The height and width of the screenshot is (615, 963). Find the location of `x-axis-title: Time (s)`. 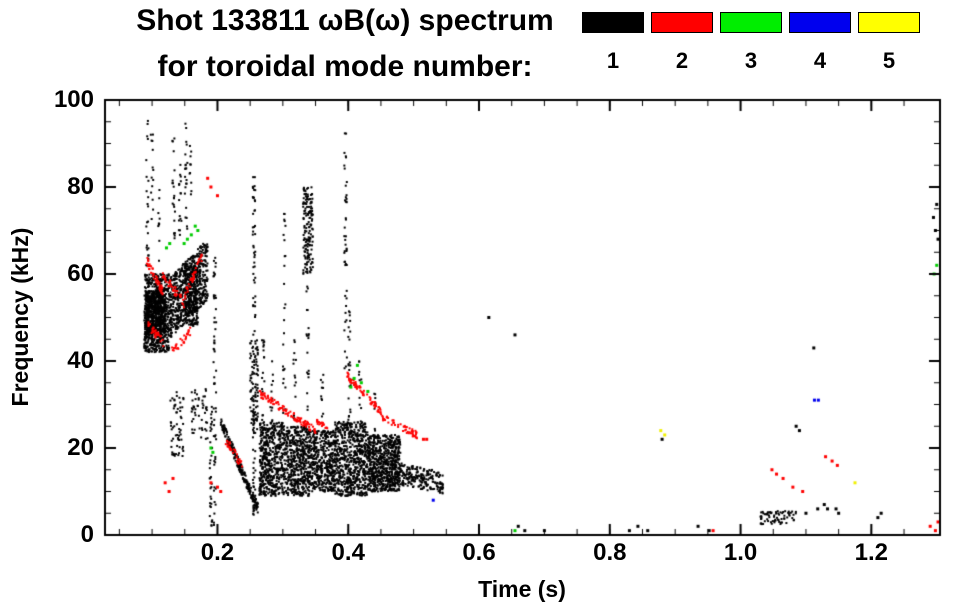

x-axis-title: Time (s) is located at coordinates (522, 589).